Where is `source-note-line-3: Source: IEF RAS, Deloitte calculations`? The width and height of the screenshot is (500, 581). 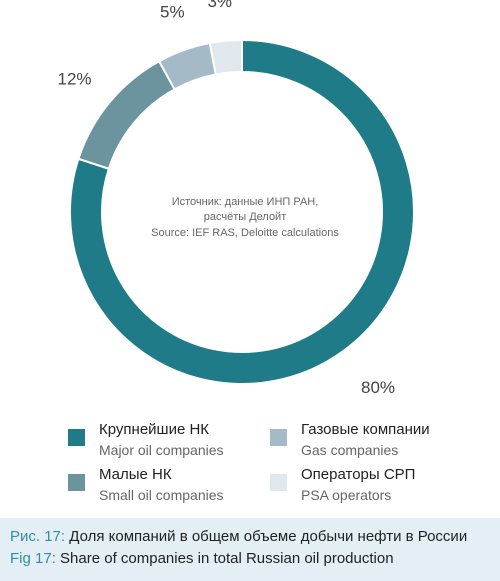
source-note-line-3: Source: IEF RAS, Deloitte calculations is located at coordinates (245, 233).